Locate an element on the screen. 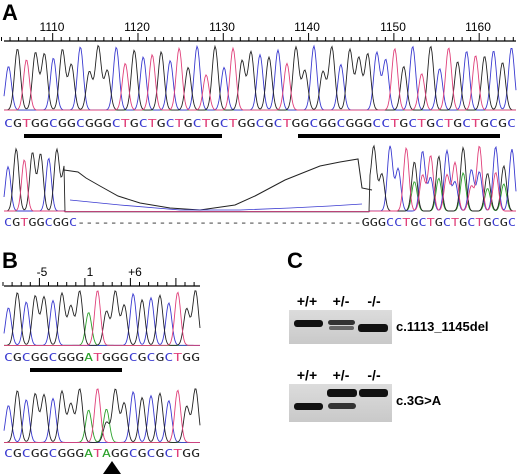 This screenshot has height=474, width=520. panel-a-chromatogram-wildtype is located at coordinates (260, 77).